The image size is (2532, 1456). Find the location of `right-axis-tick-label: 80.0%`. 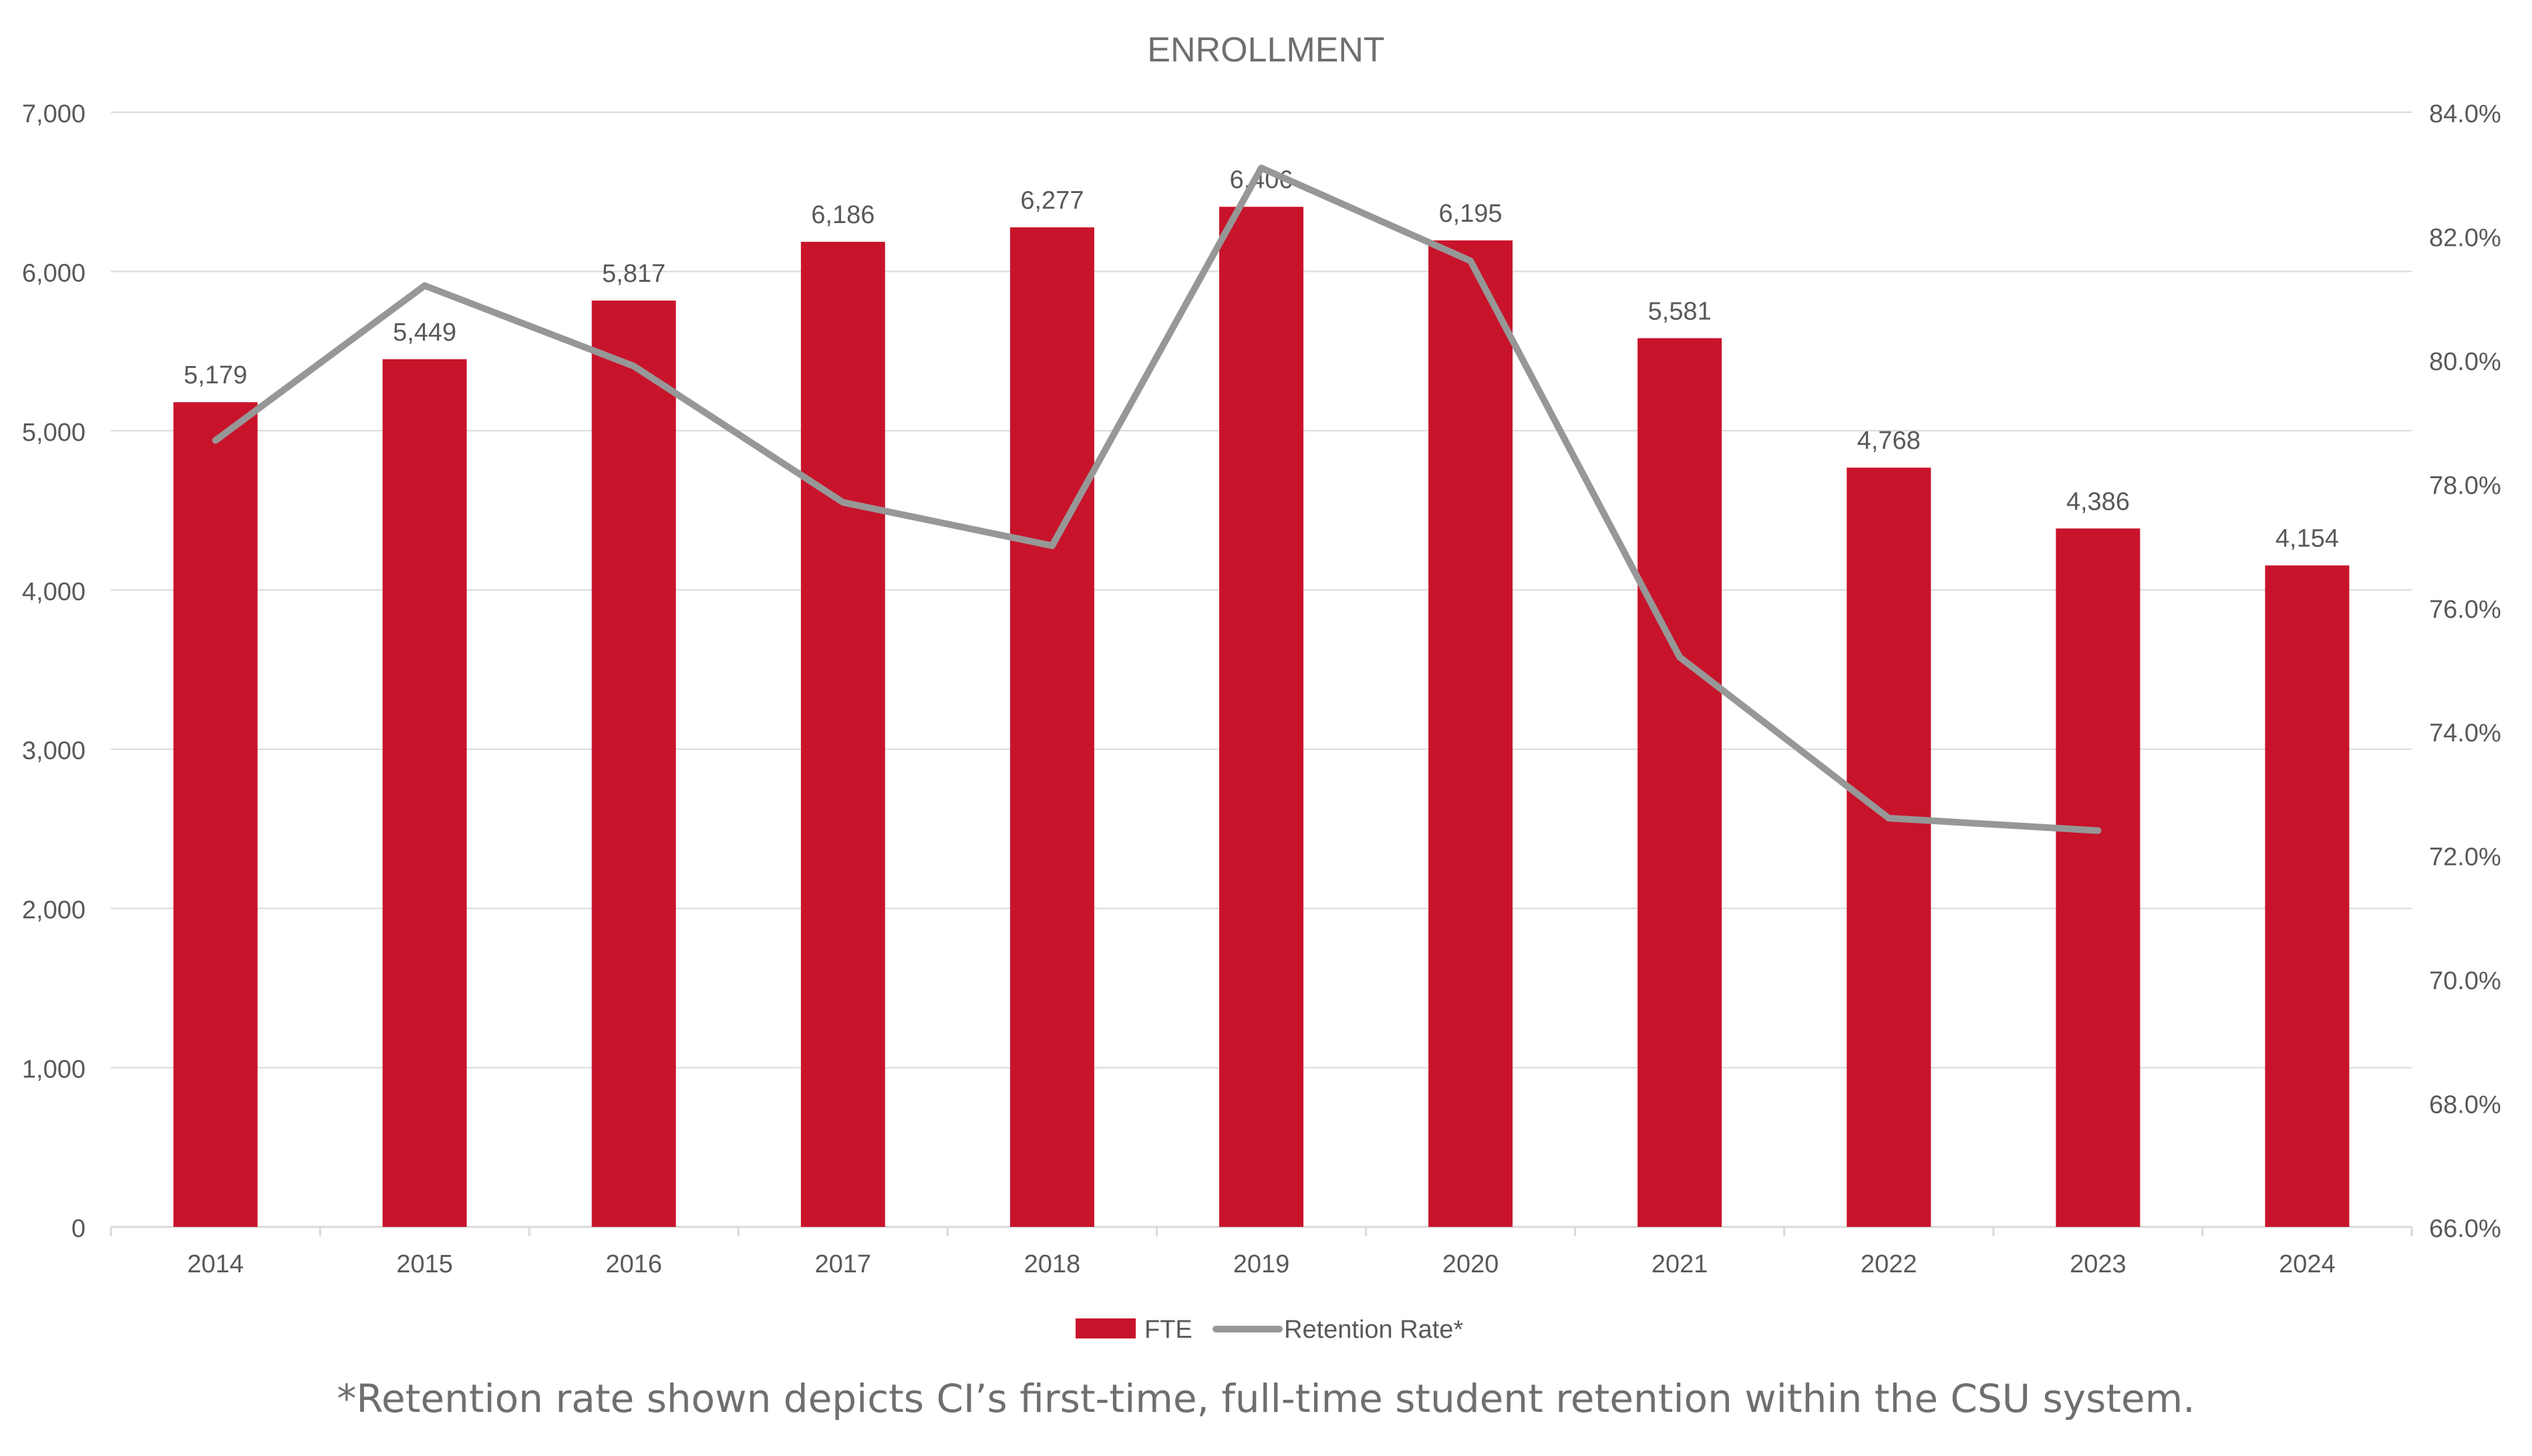

right-axis-tick-label: 80.0% is located at coordinates (2465, 362).